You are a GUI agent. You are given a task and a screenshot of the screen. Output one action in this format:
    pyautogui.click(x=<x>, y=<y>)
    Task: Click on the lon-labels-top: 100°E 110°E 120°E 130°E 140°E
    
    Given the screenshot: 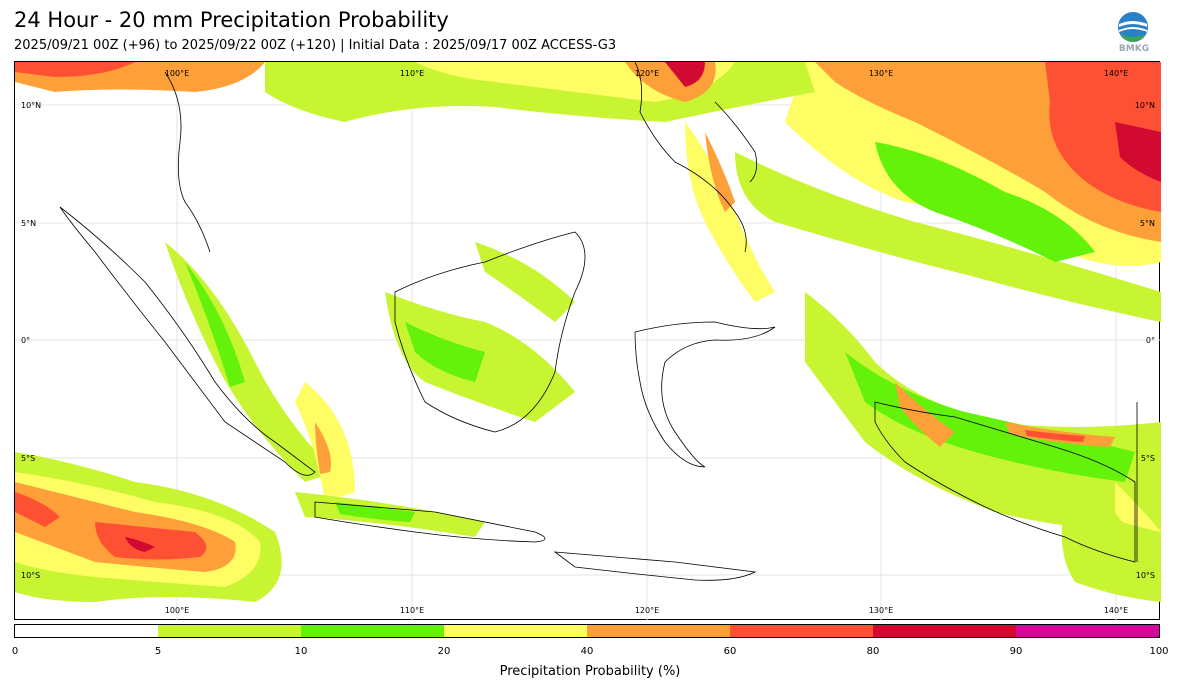 What is the action you would take?
    pyautogui.click(x=646, y=73)
    